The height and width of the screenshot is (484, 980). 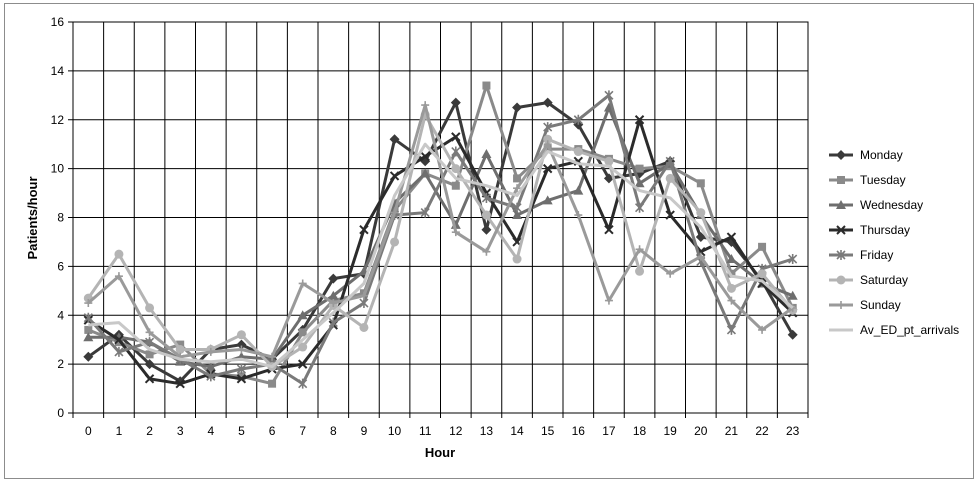 What do you see at coordinates (425, 431) in the screenshot?
I see `x-tick-label: 11` at bounding box center [425, 431].